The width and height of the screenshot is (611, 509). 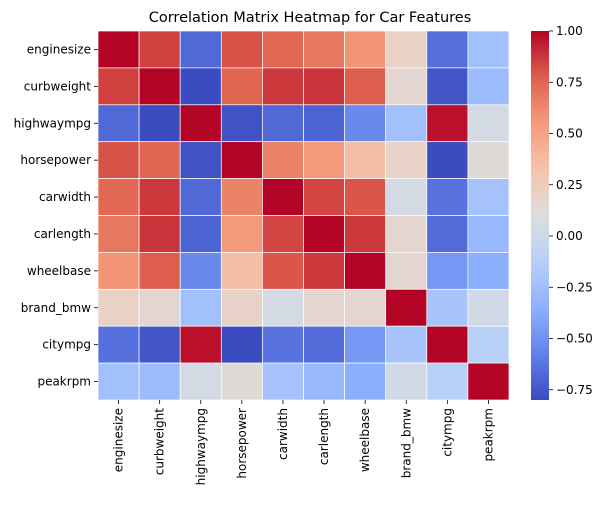 I want to click on row-label-citympg: citympg, so click(x=66, y=345).